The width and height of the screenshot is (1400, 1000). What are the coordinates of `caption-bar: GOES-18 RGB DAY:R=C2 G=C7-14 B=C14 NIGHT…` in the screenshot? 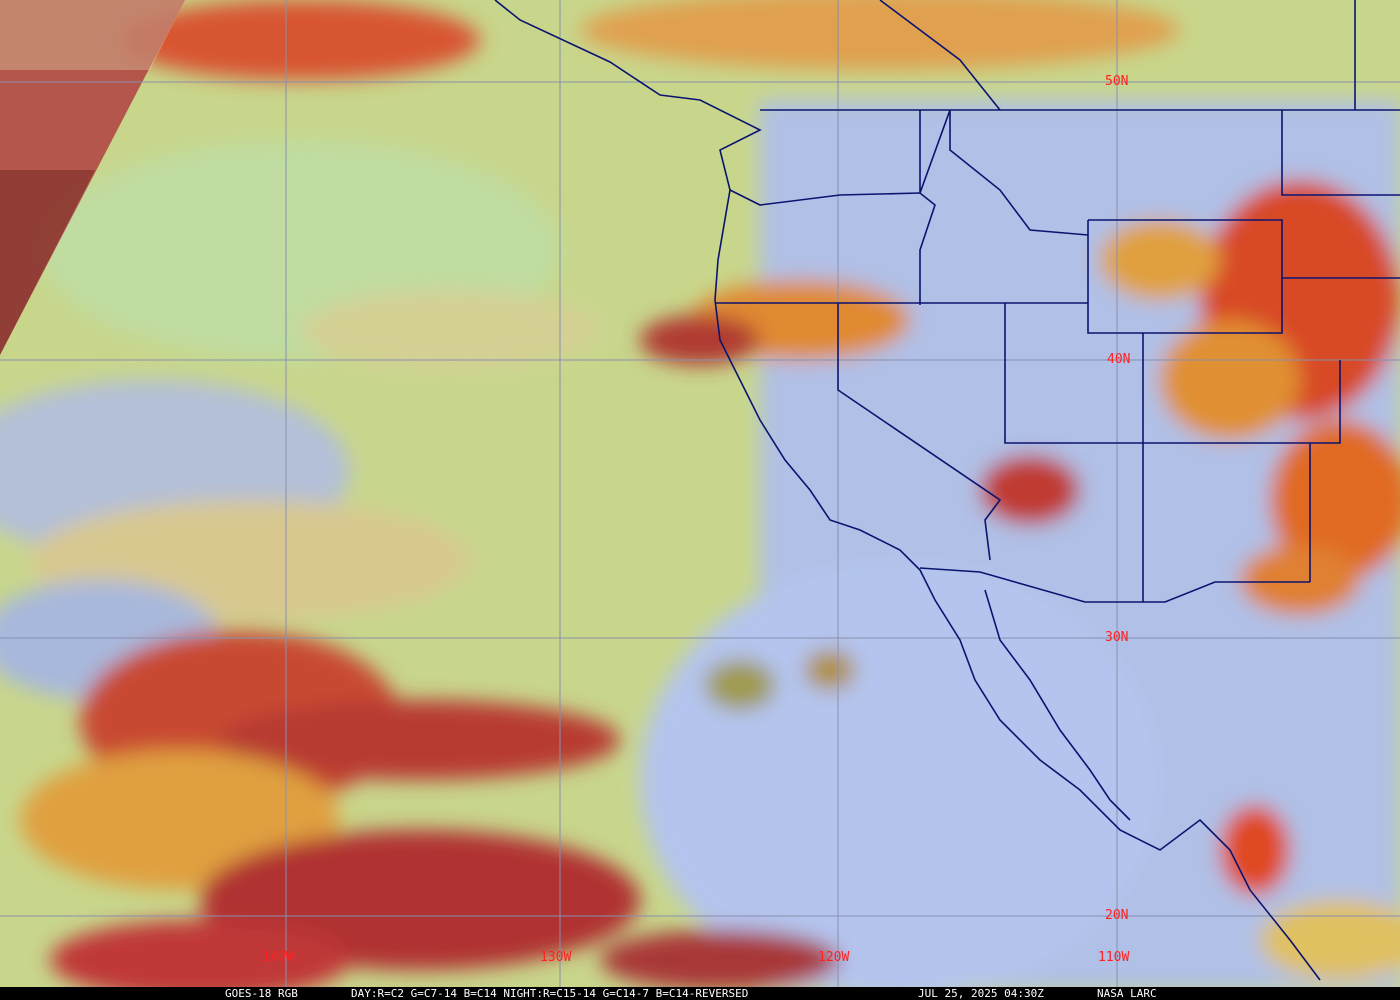 It's located at (700, 993).